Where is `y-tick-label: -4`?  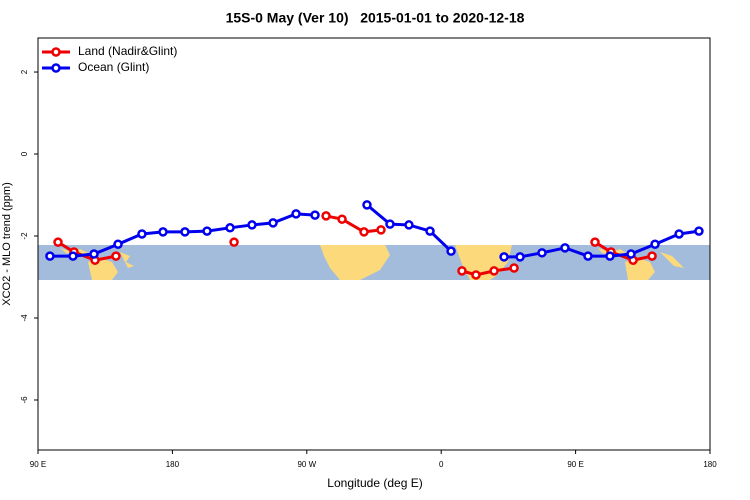 y-tick-label: -4 is located at coordinates (24, 318).